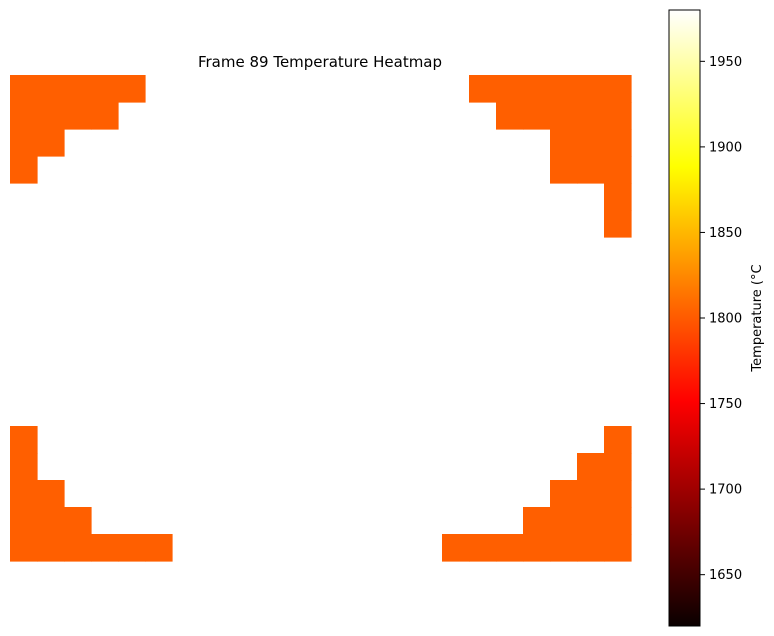 The image size is (774, 636). What do you see at coordinates (725, 319) in the screenshot?
I see `colorbar-tick-label: 1800` at bounding box center [725, 319].